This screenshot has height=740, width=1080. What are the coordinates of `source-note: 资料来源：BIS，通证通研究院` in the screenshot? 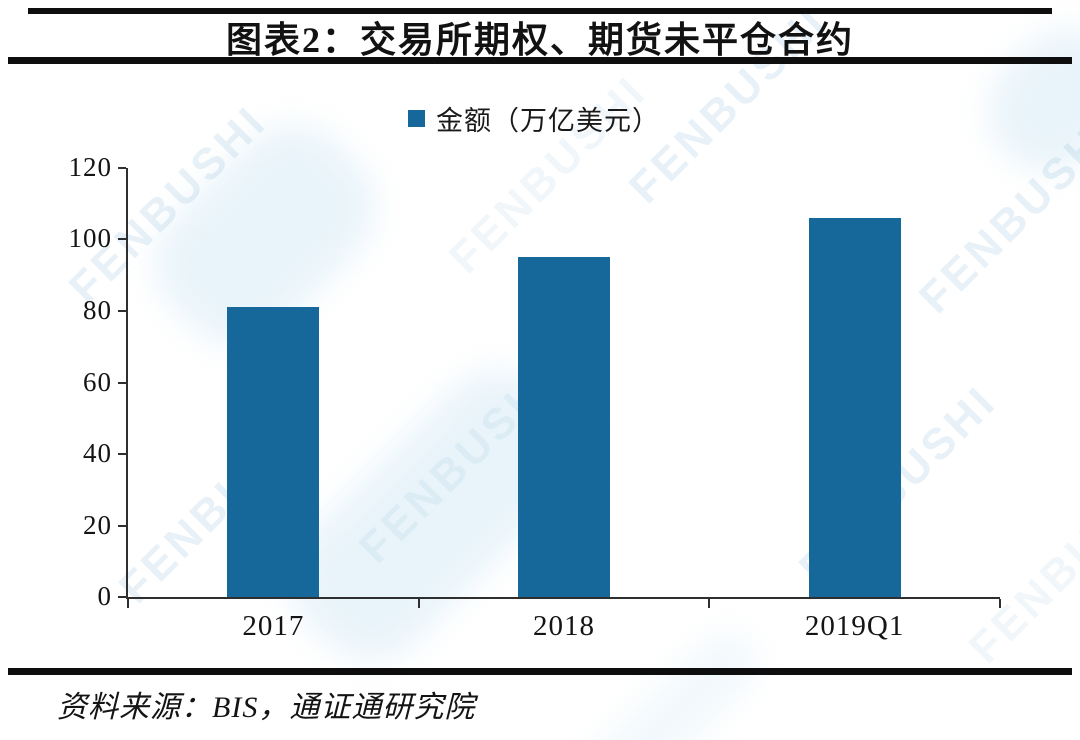 It's located at (266, 707).